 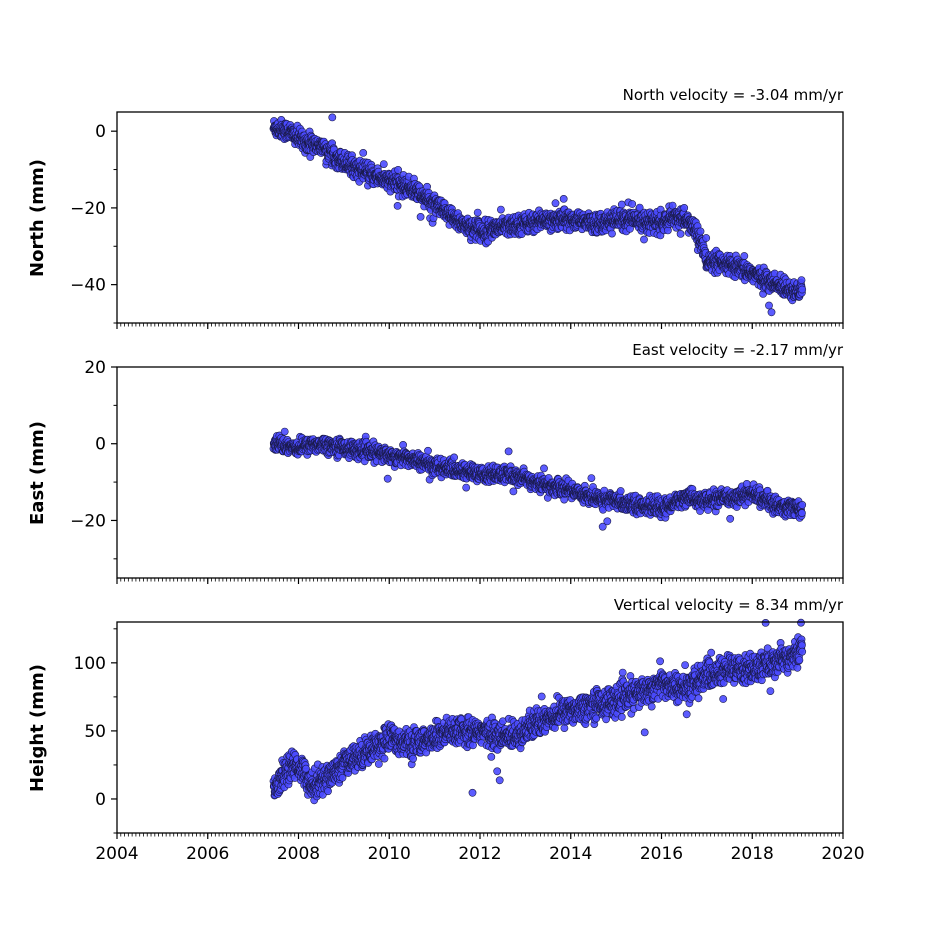 I want to click on east-y-tick-label: −20, so click(x=88, y=521).